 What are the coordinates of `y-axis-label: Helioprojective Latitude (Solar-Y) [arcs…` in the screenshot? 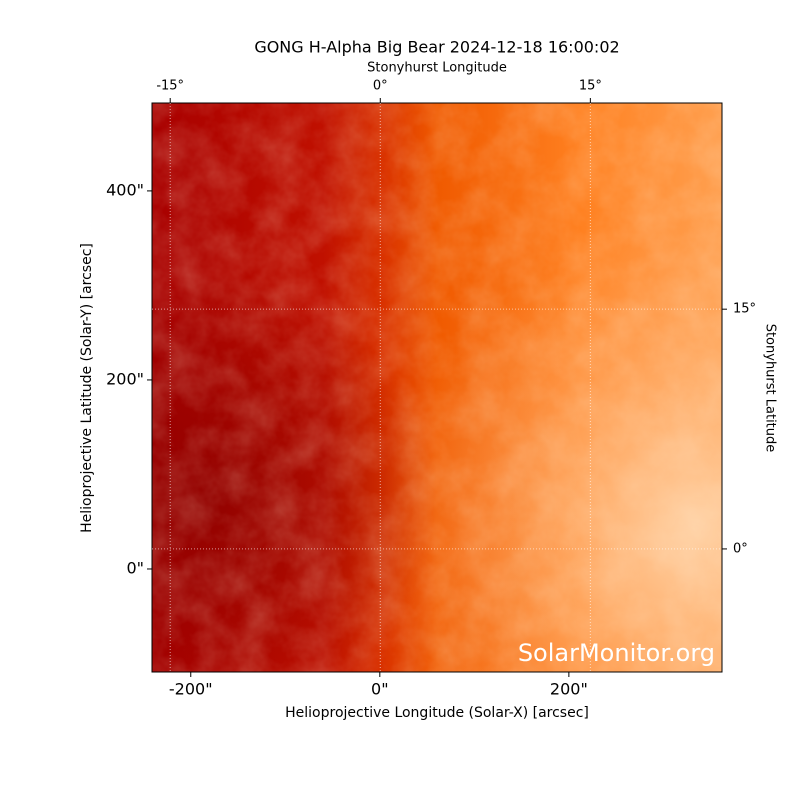 It's located at (87, 388).